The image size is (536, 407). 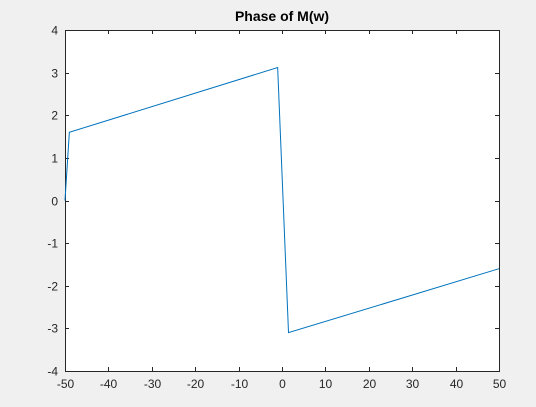 What do you see at coordinates (66, 384) in the screenshot?
I see `x-tick-label: -50` at bounding box center [66, 384].